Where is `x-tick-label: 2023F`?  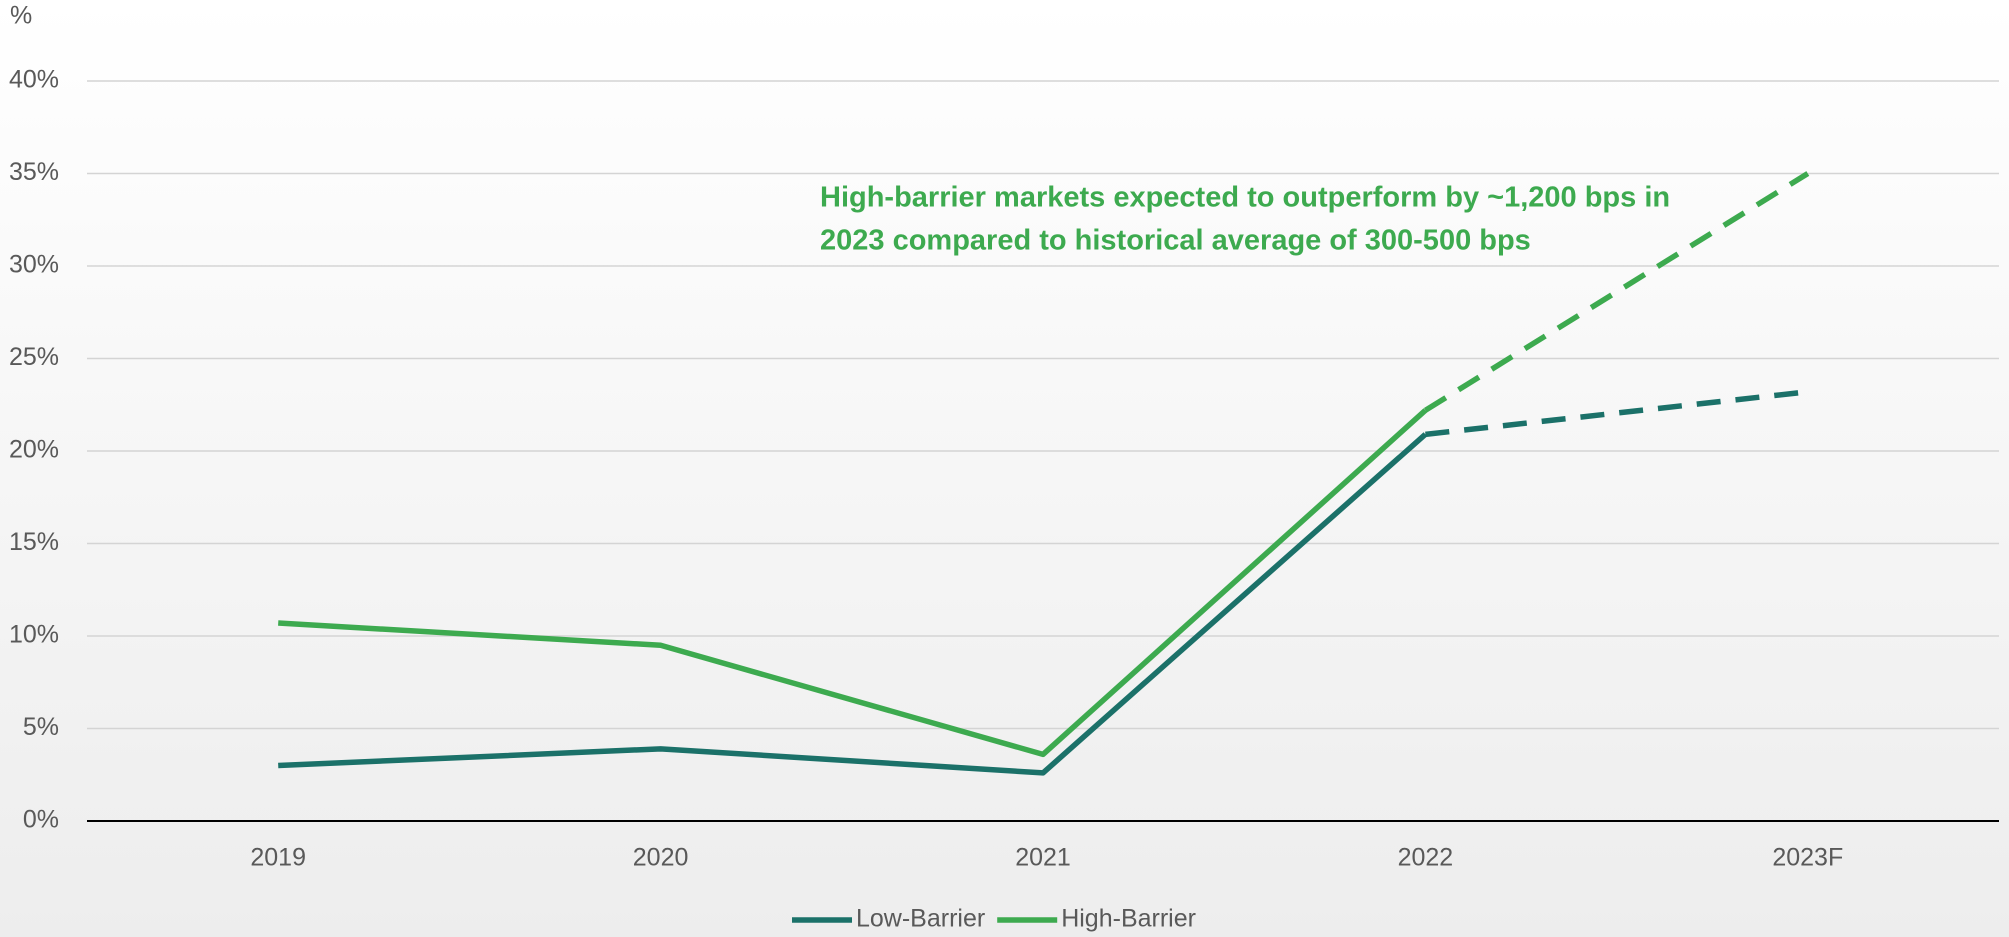 x-tick-label: 2023F is located at coordinates (1807, 858).